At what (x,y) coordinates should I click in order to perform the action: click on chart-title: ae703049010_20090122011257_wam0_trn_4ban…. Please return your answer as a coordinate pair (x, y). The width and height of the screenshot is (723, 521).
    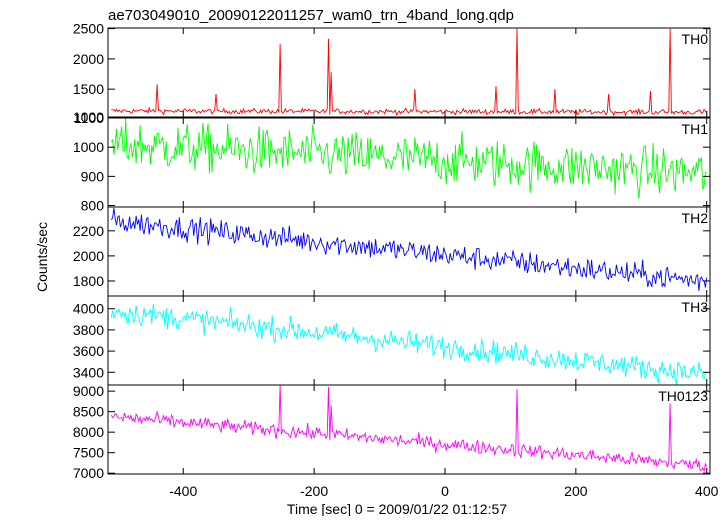
    Looking at the image, I should click on (311, 15).